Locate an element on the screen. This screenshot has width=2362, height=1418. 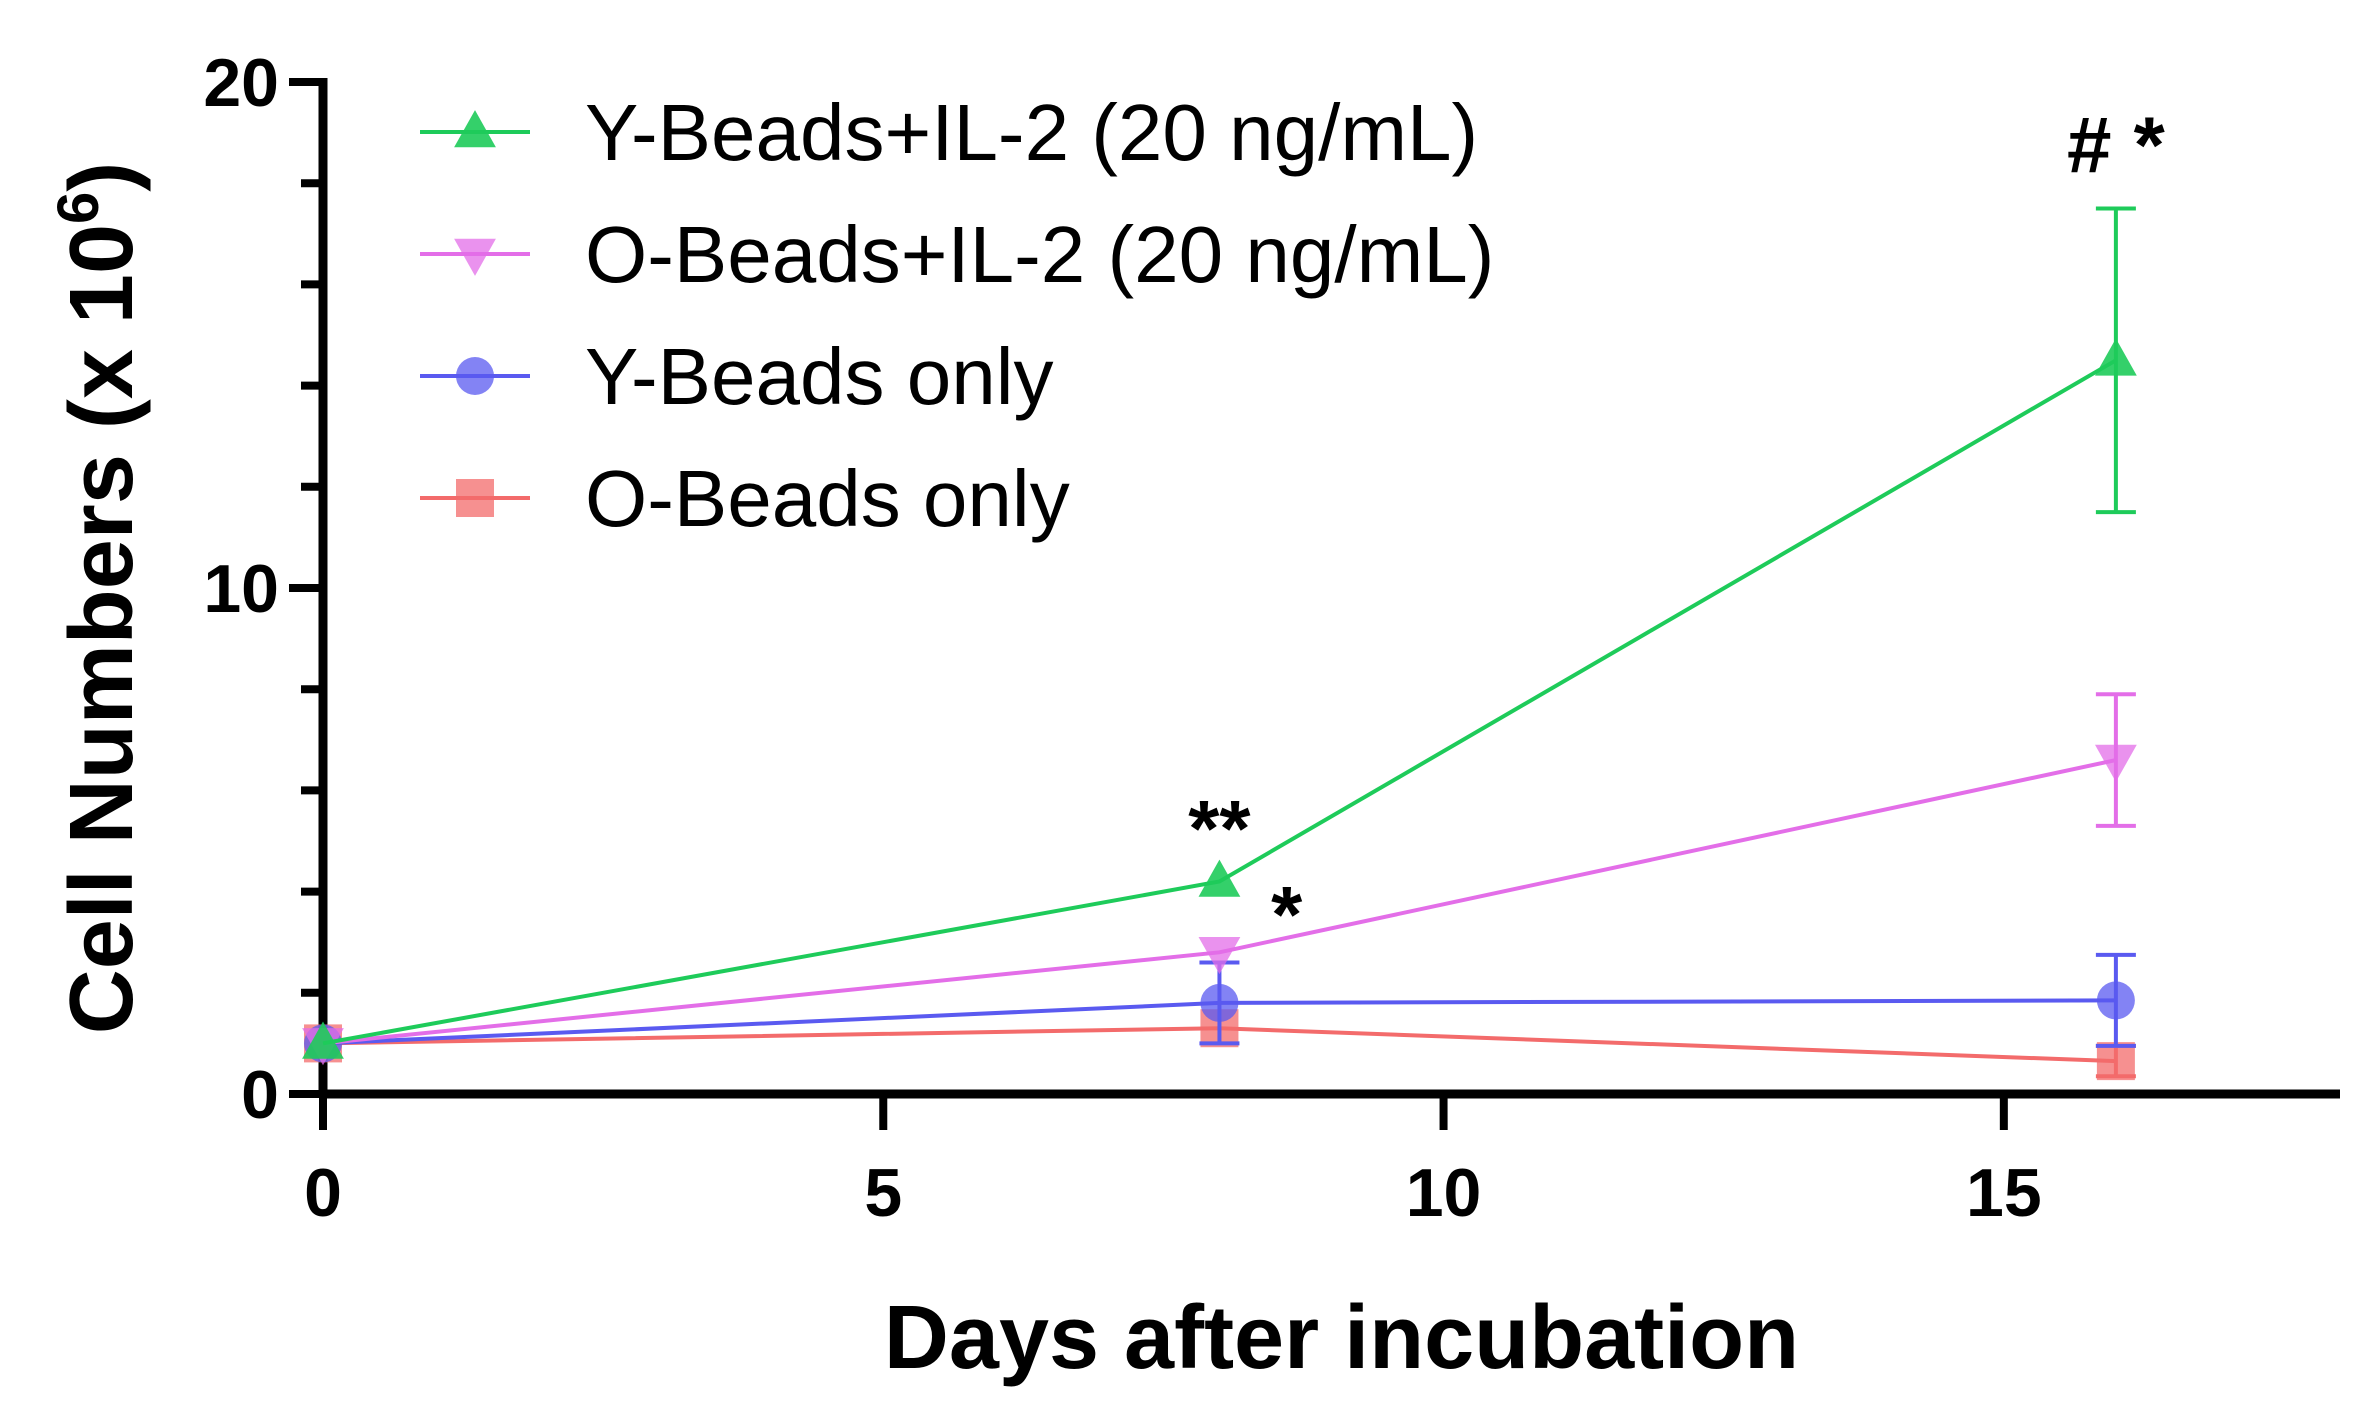
x-tick-label: 5 is located at coordinates (883, 1193).